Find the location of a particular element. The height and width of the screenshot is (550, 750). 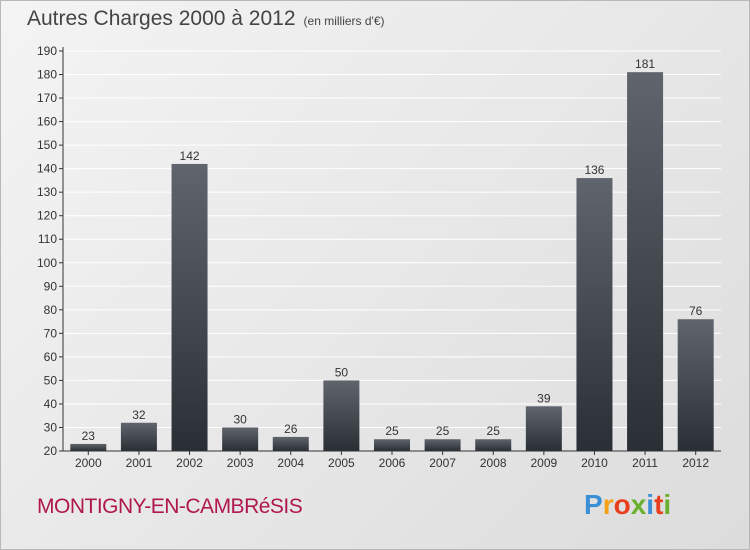

data-label-2005: 50 is located at coordinates (342, 372).